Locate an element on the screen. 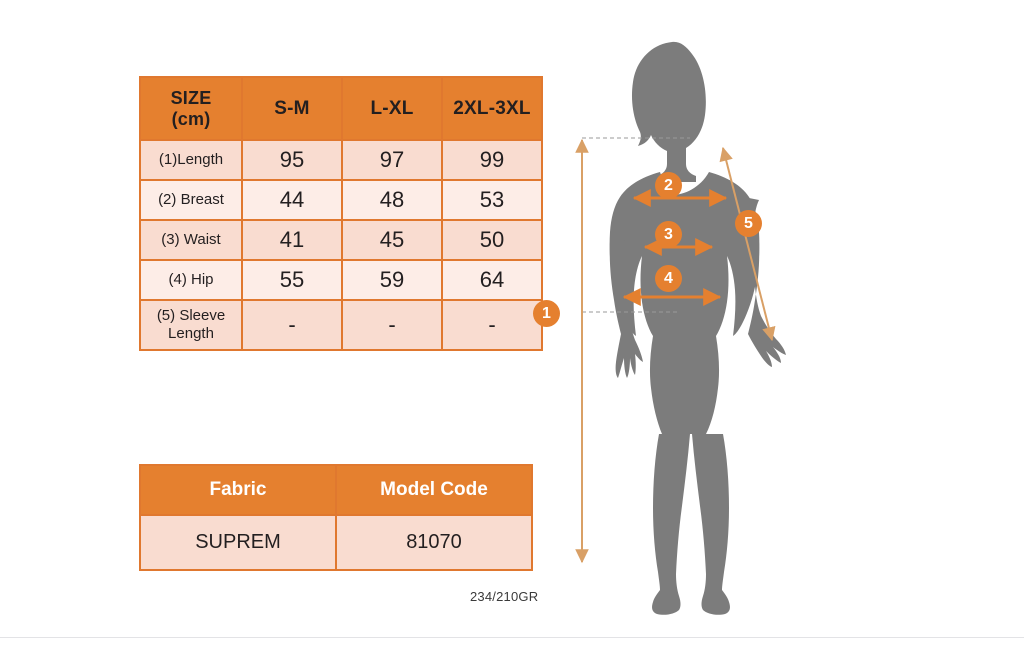 The image size is (1024, 653). row-label-sleeve-length: (5) Sleeve Length is located at coordinates (191, 325).